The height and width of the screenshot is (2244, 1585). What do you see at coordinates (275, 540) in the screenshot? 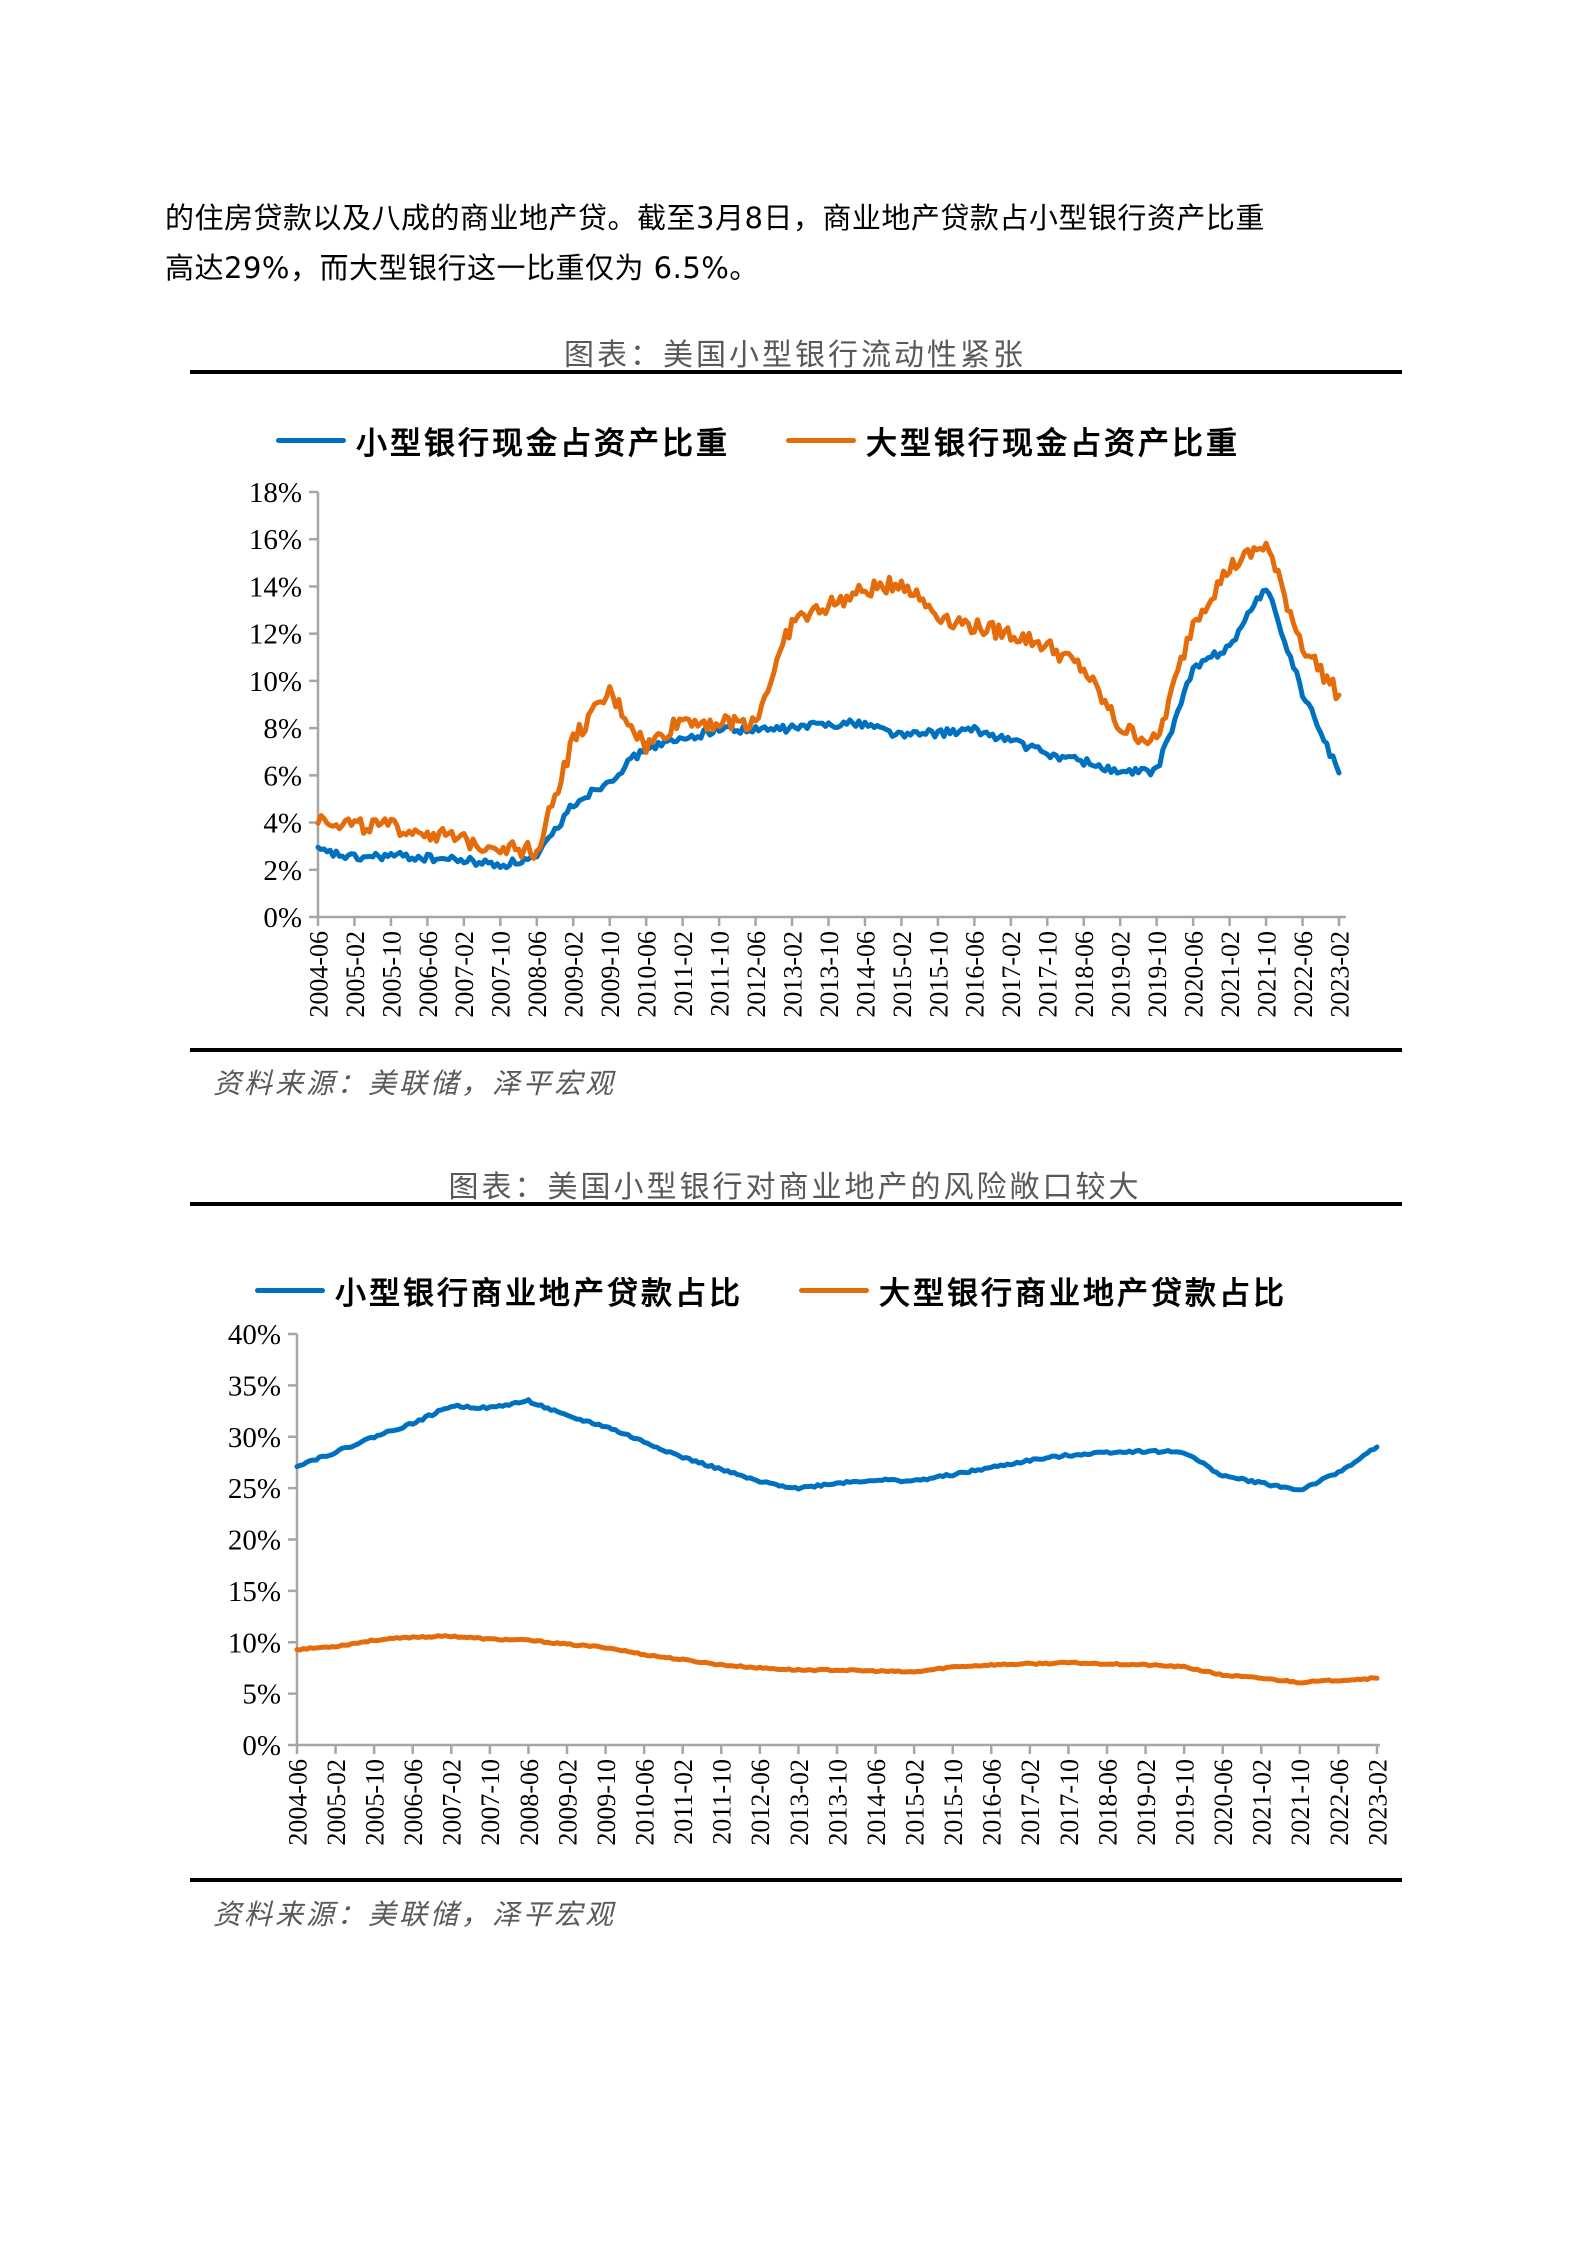
I see `y-tick-label: 16%` at bounding box center [275, 540].